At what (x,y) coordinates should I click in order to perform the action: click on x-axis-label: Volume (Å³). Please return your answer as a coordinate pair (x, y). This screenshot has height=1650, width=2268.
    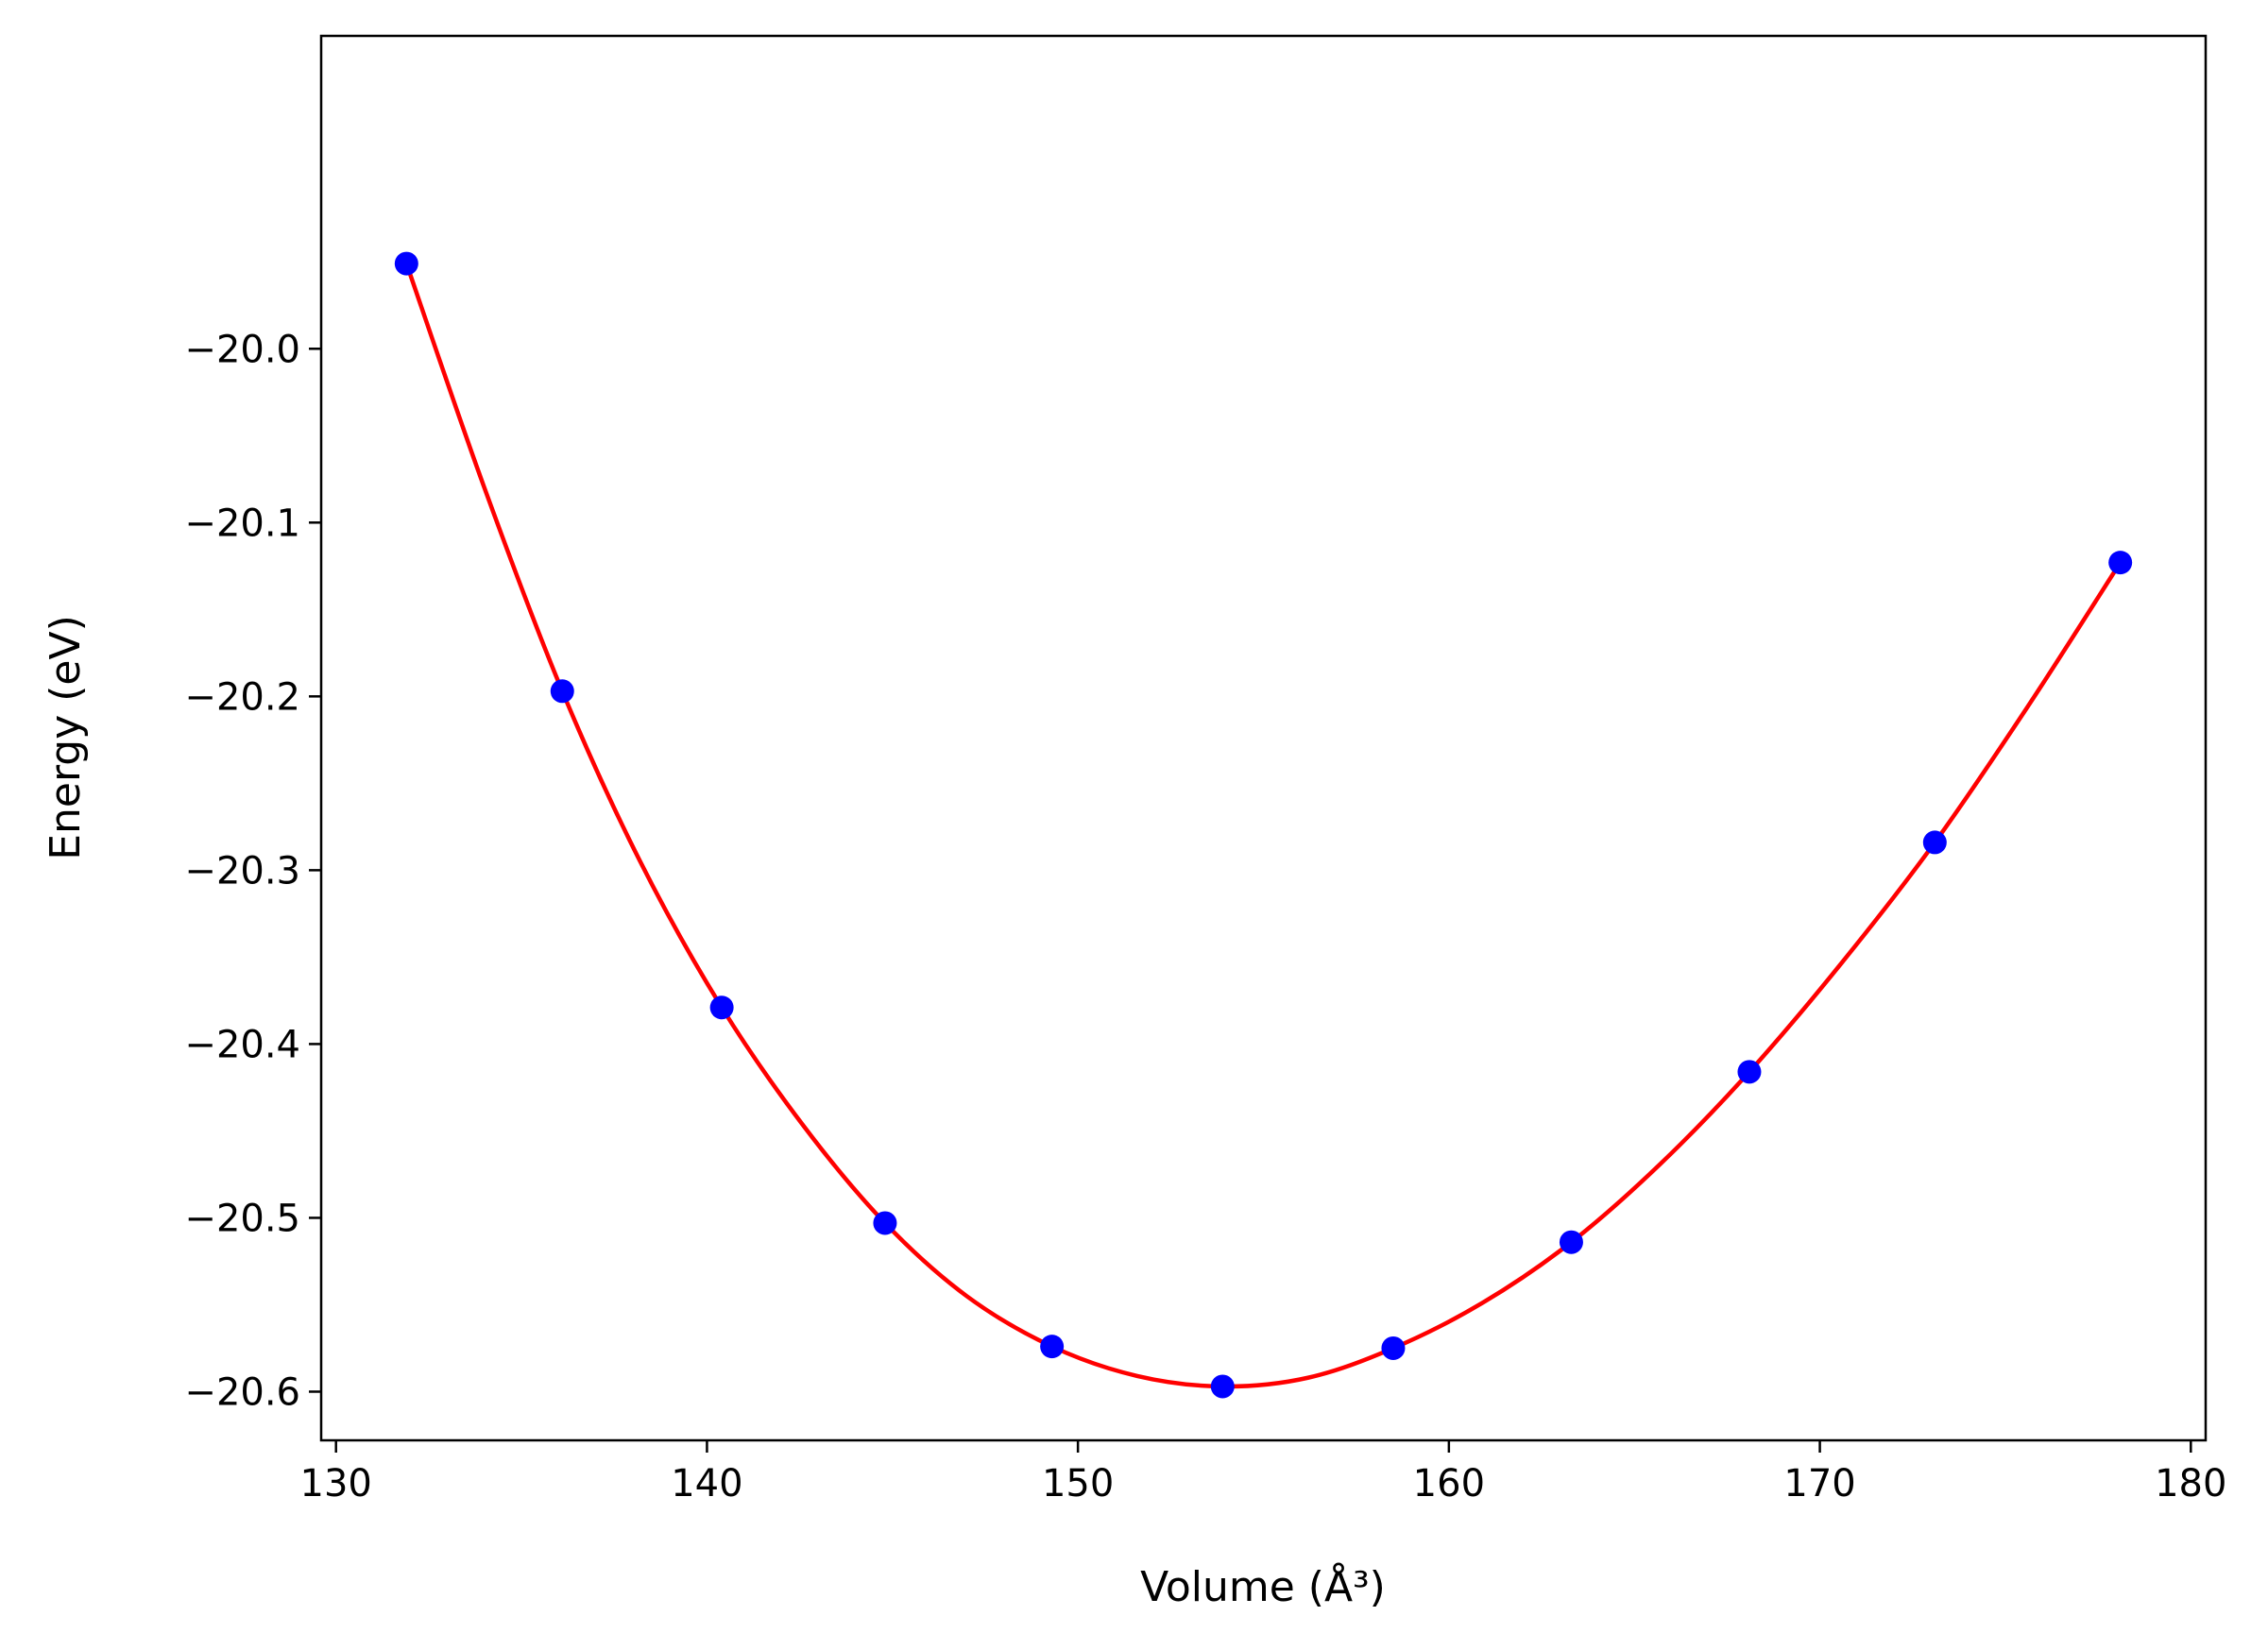
    Looking at the image, I should click on (1263, 1586).